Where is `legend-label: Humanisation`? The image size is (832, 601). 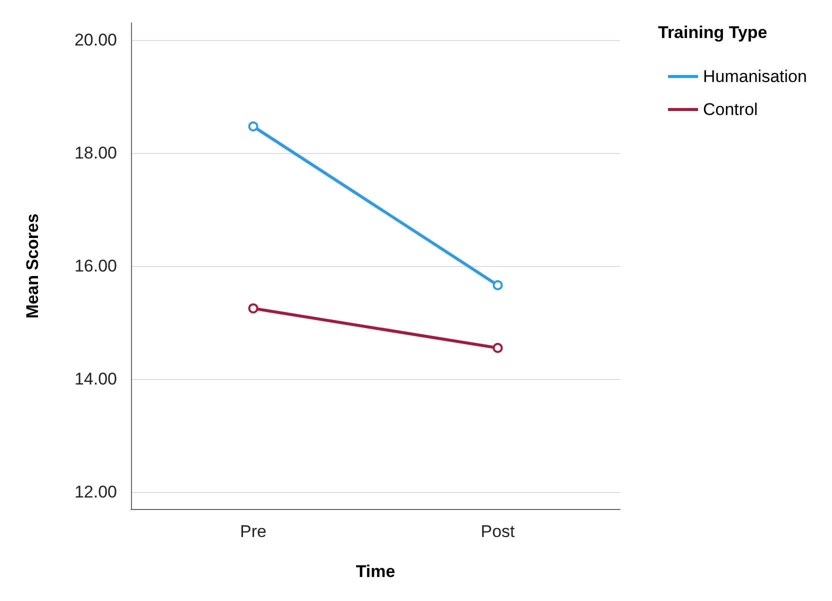
legend-label: Humanisation is located at coordinates (755, 76).